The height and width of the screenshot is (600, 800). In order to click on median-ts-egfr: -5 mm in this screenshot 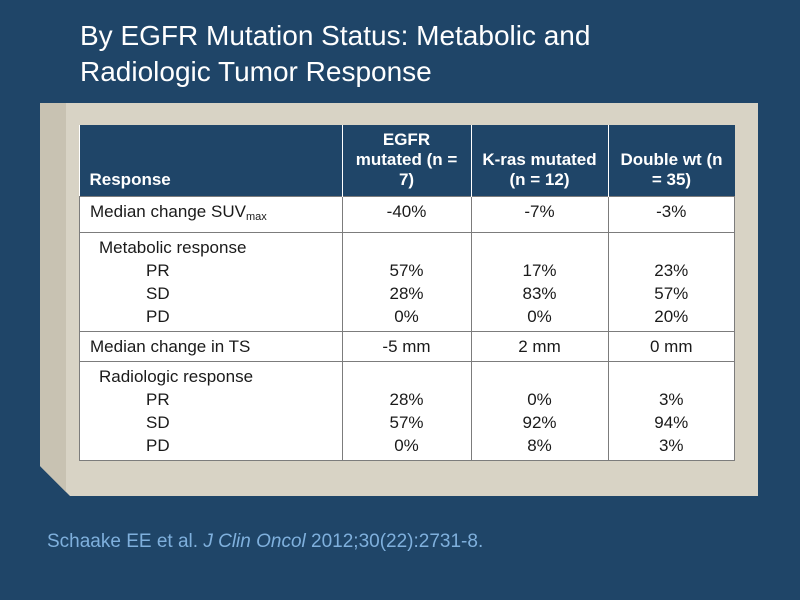, I will do `click(406, 346)`.